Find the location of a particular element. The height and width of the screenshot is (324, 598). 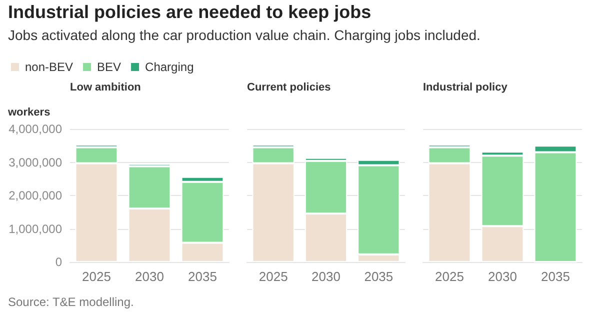

chart-title: Industrial policy is located at coordinates (465, 88).